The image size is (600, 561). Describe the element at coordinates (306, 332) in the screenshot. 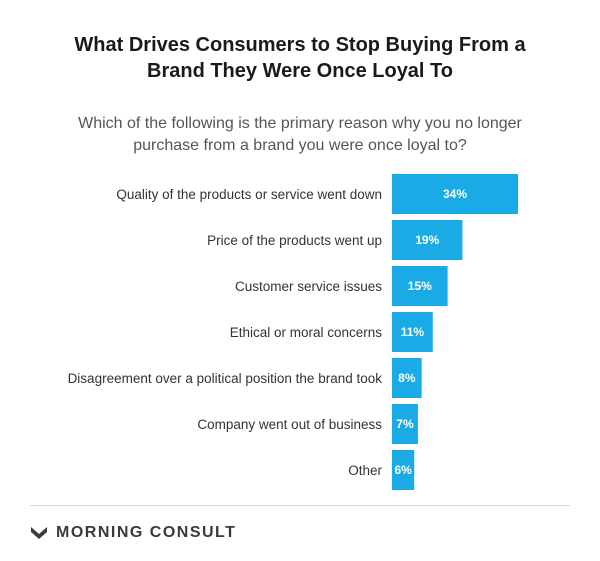

I see `category-label: Ethical or moral concerns` at that location.